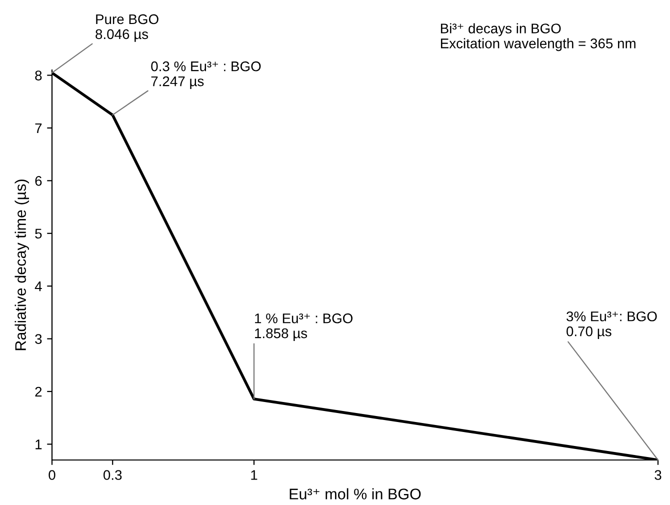 The height and width of the screenshot is (505, 670). Describe the element at coordinates (538, 37) in the screenshot. I see `text: Bi³⁺ decays in BGO Excitation wavelength = 365 nm` at that location.